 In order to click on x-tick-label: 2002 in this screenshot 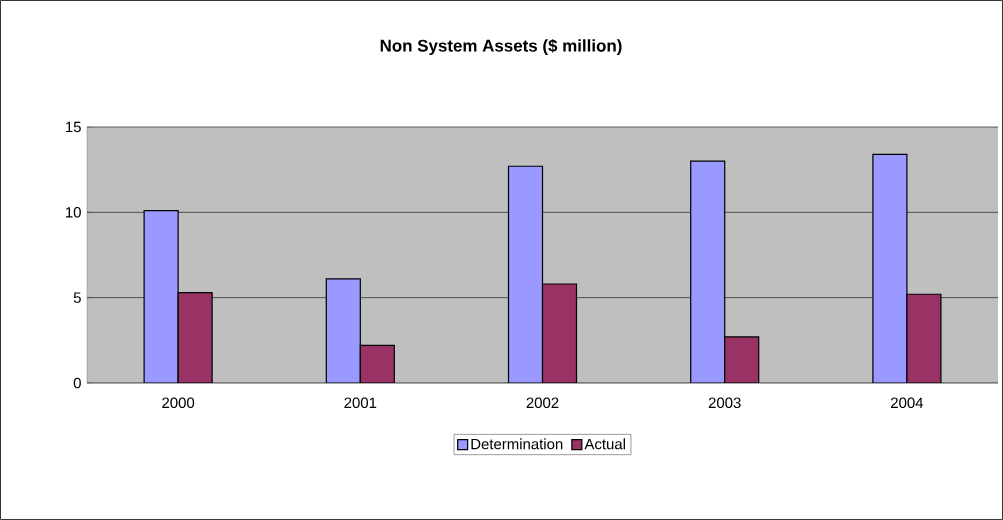, I will do `click(542, 403)`.